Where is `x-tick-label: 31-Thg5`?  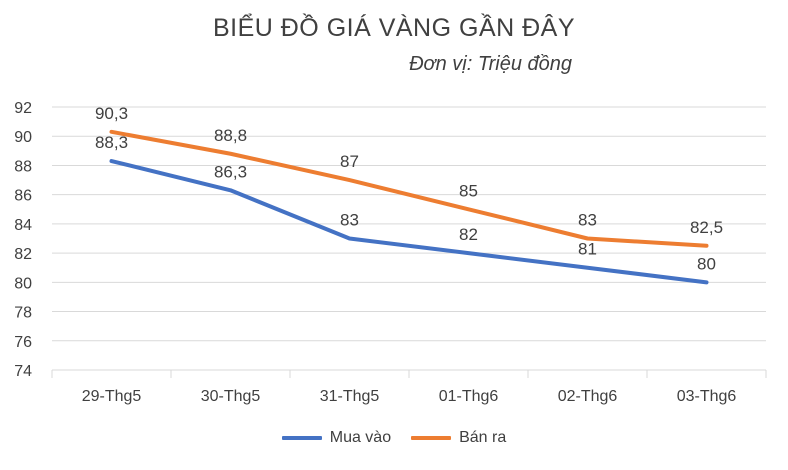 x-tick-label: 31-Thg5 is located at coordinates (350, 396).